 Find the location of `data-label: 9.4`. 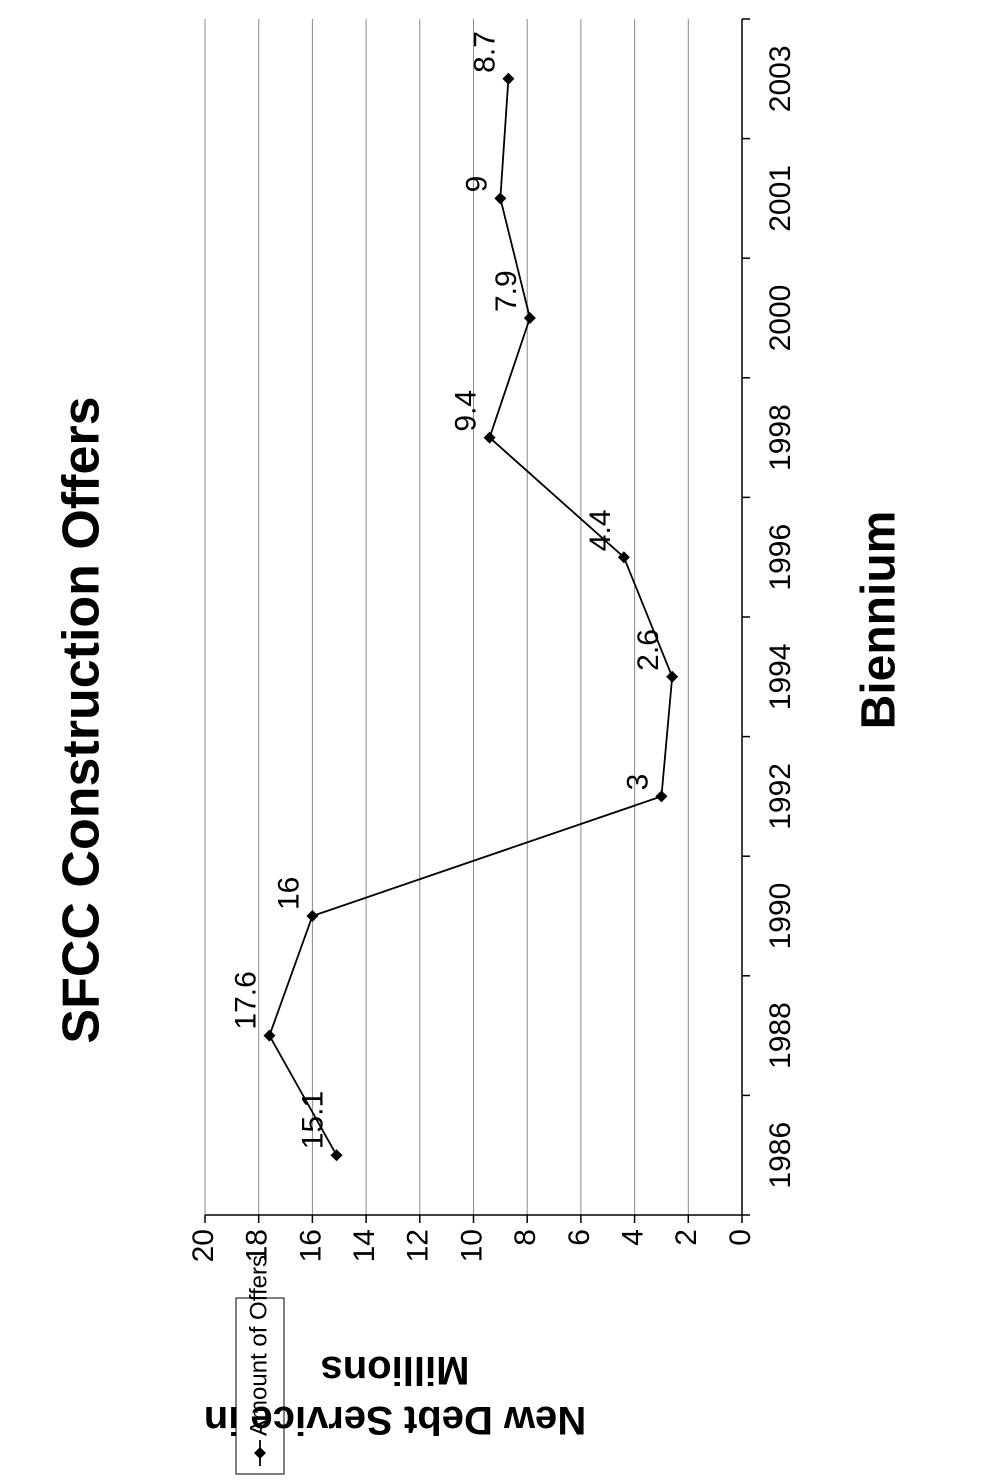

data-label: 9.4 is located at coordinates (466, 411).